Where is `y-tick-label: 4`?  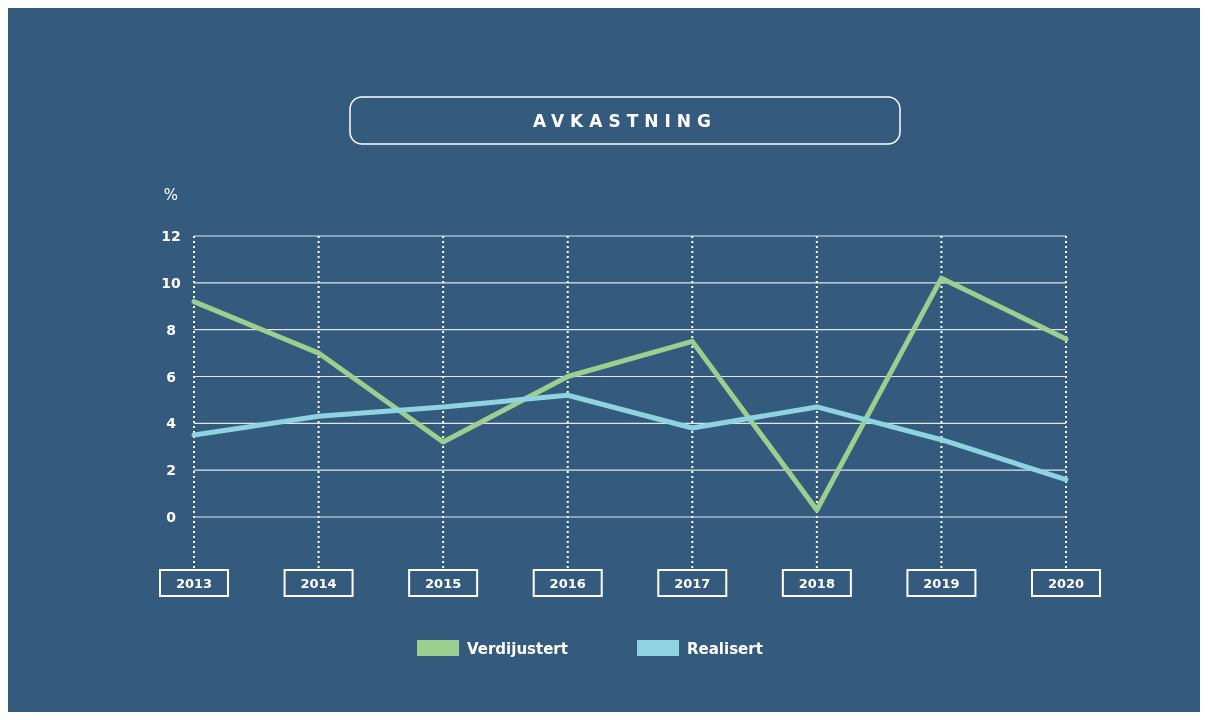 y-tick-label: 4 is located at coordinates (171, 423).